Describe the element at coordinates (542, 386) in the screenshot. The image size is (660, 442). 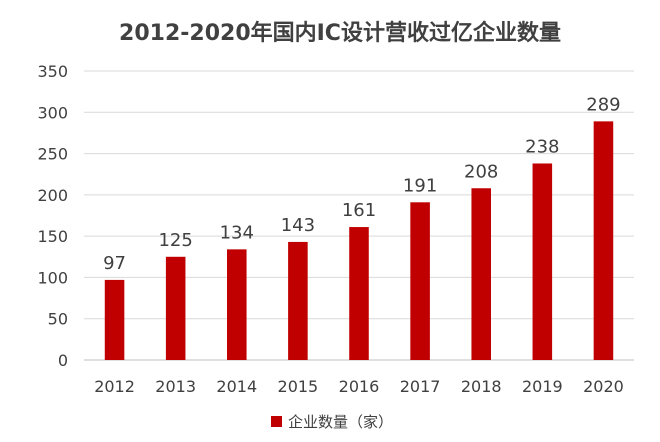
I see `x-tick-label-2019: 2019` at that location.